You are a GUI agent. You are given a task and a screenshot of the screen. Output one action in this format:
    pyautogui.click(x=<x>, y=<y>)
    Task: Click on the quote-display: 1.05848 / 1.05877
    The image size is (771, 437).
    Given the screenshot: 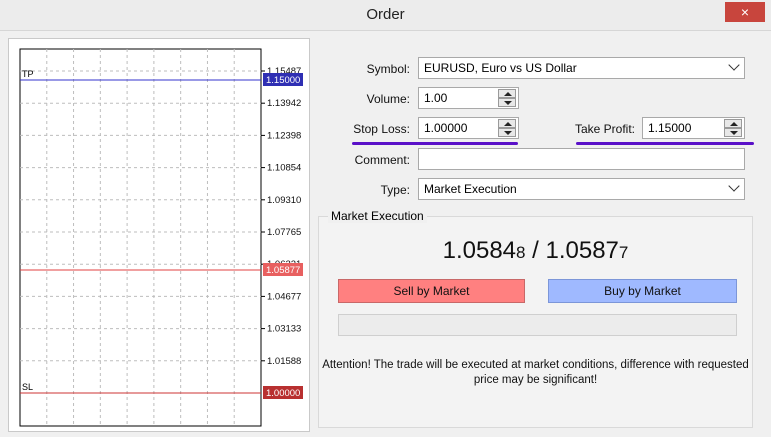 What is the action you would take?
    pyautogui.click(x=535, y=251)
    